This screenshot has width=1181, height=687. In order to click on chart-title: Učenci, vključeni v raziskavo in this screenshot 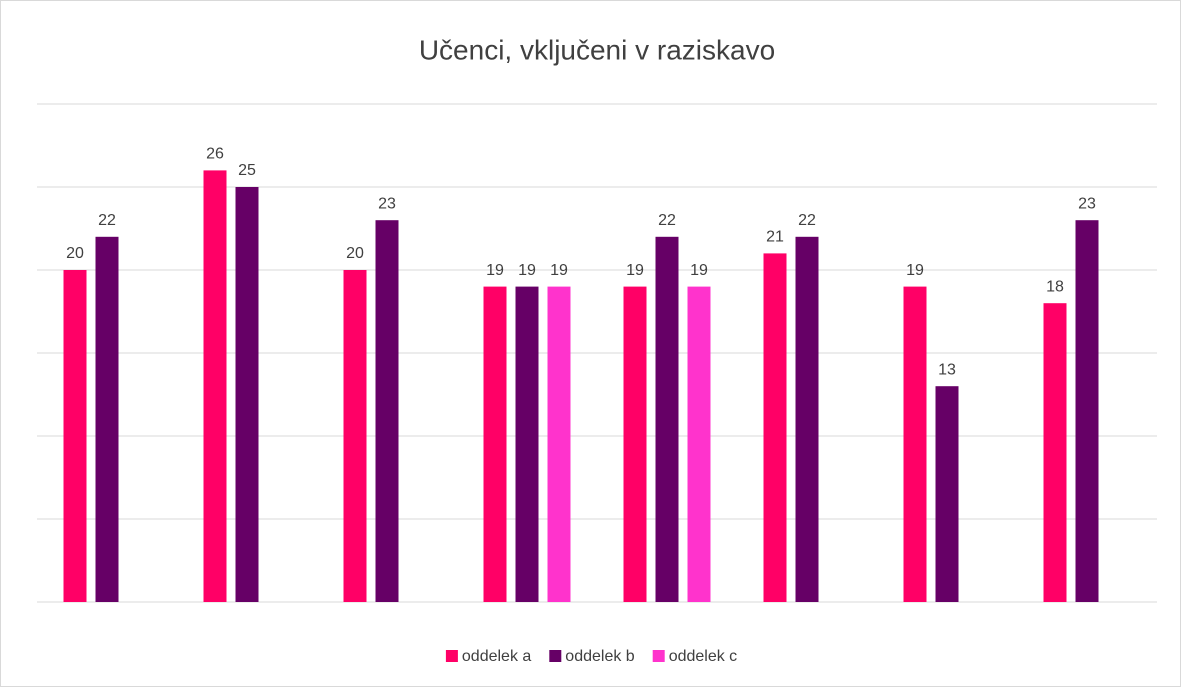, I will do `click(597, 49)`.